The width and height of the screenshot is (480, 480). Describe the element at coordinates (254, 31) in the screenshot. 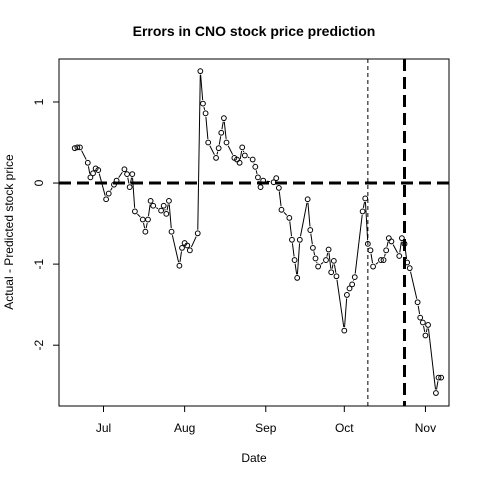

I see `chart-title: Errors in CNO stock price prediction` at that location.